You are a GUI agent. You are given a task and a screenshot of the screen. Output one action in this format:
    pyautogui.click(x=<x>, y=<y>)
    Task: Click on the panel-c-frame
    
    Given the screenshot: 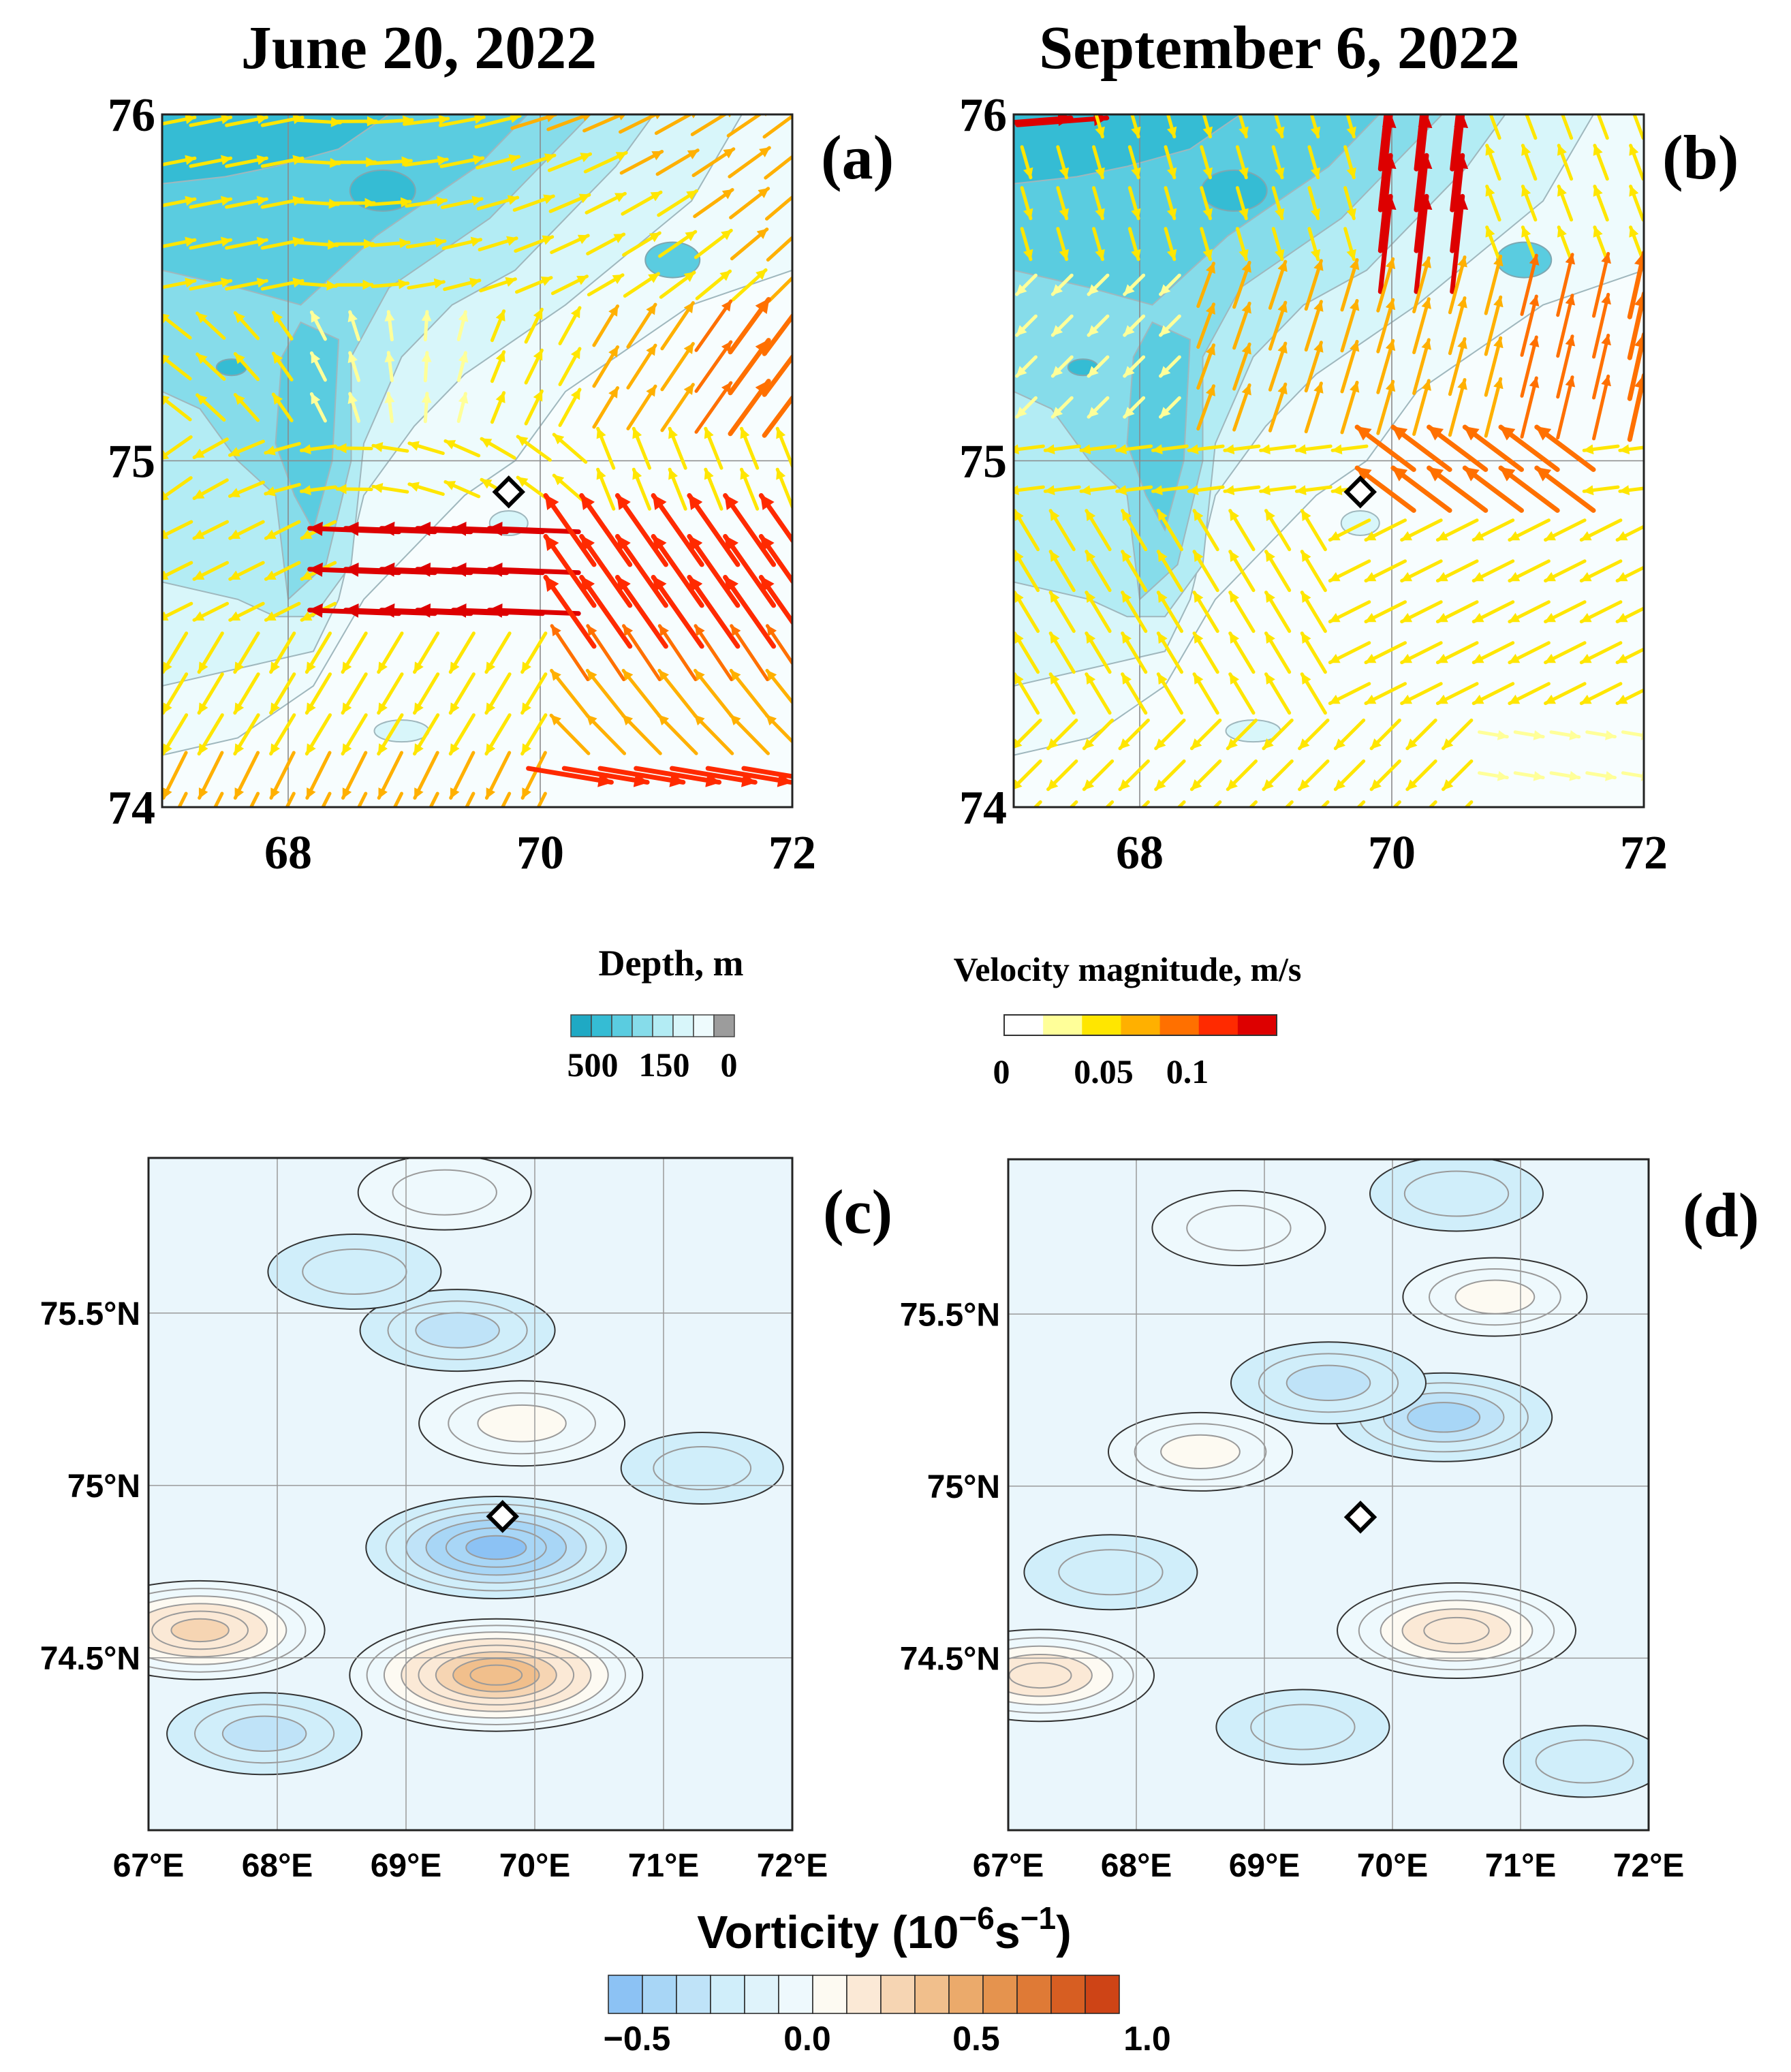 What is the action you would take?
    pyautogui.click(x=470, y=1494)
    